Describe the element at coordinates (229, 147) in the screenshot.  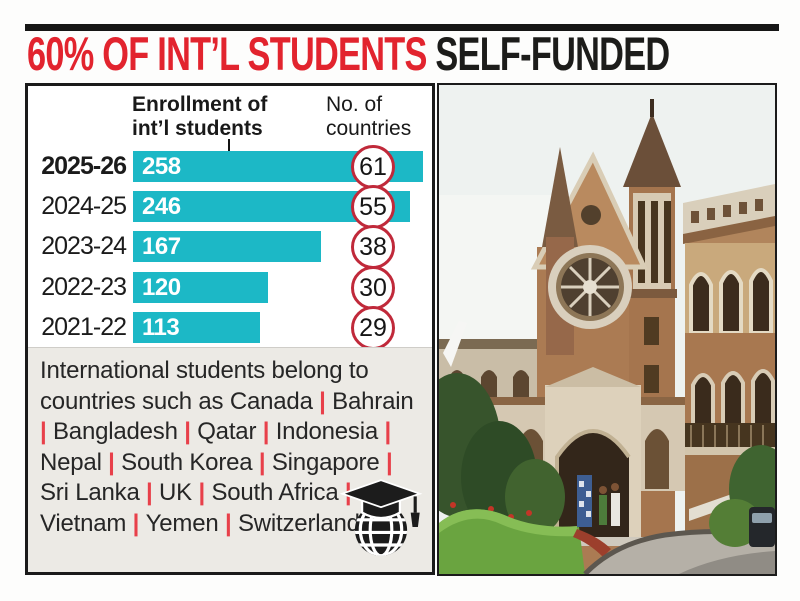
I see `pointer-line` at that location.